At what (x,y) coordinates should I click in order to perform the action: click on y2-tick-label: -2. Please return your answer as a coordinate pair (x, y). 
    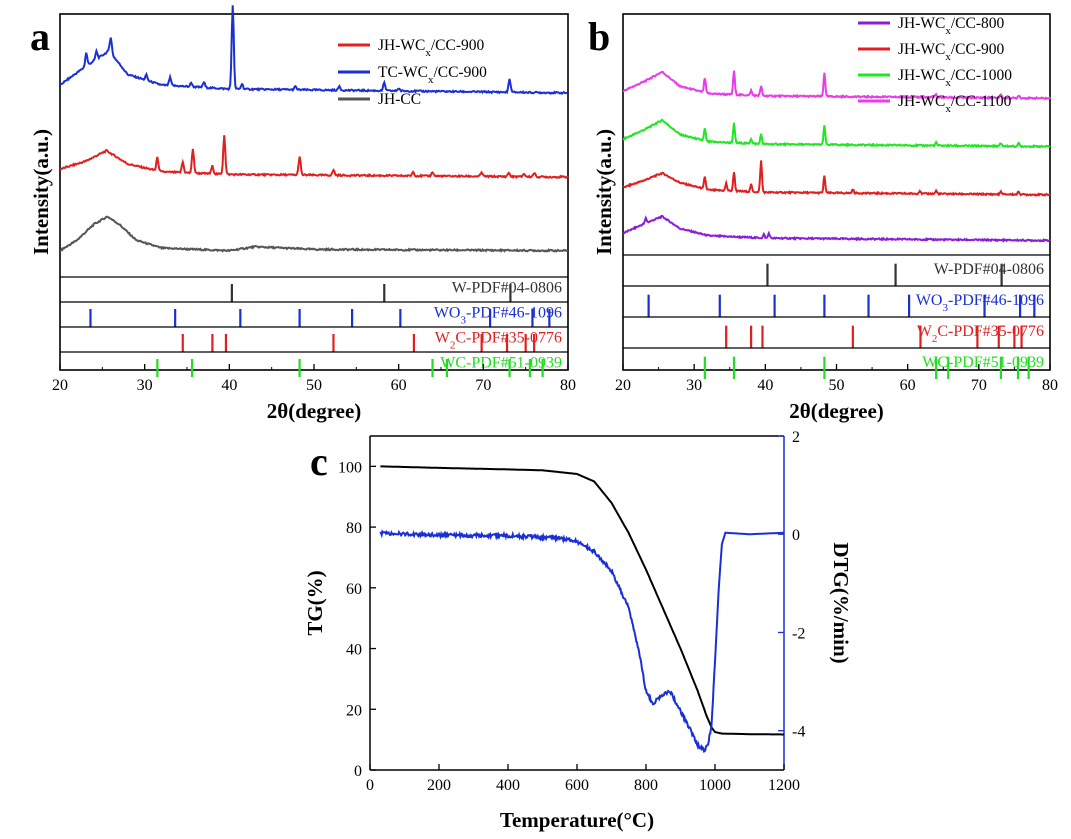
    Looking at the image, I should click on (798, 633).